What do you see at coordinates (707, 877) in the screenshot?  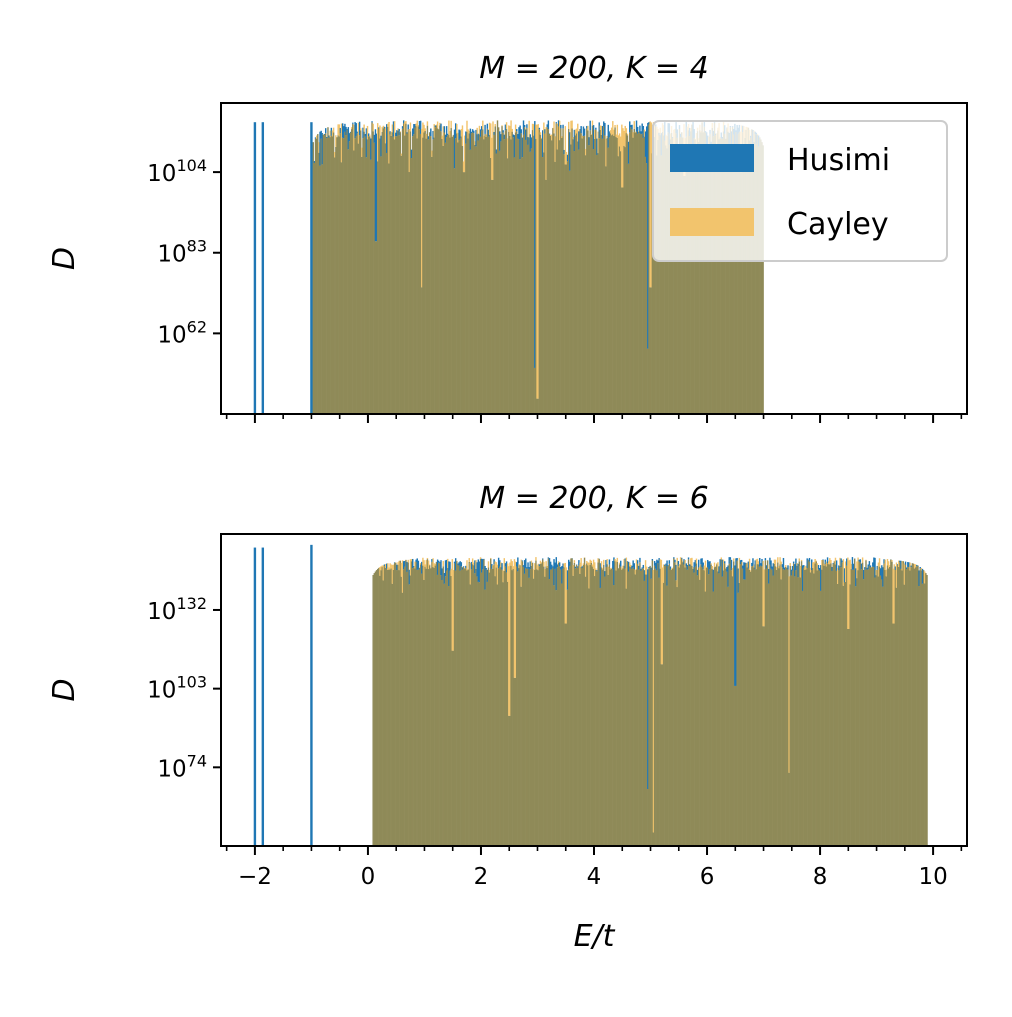 I see `x-tick-label: 6` at bounding box center [707, 877].